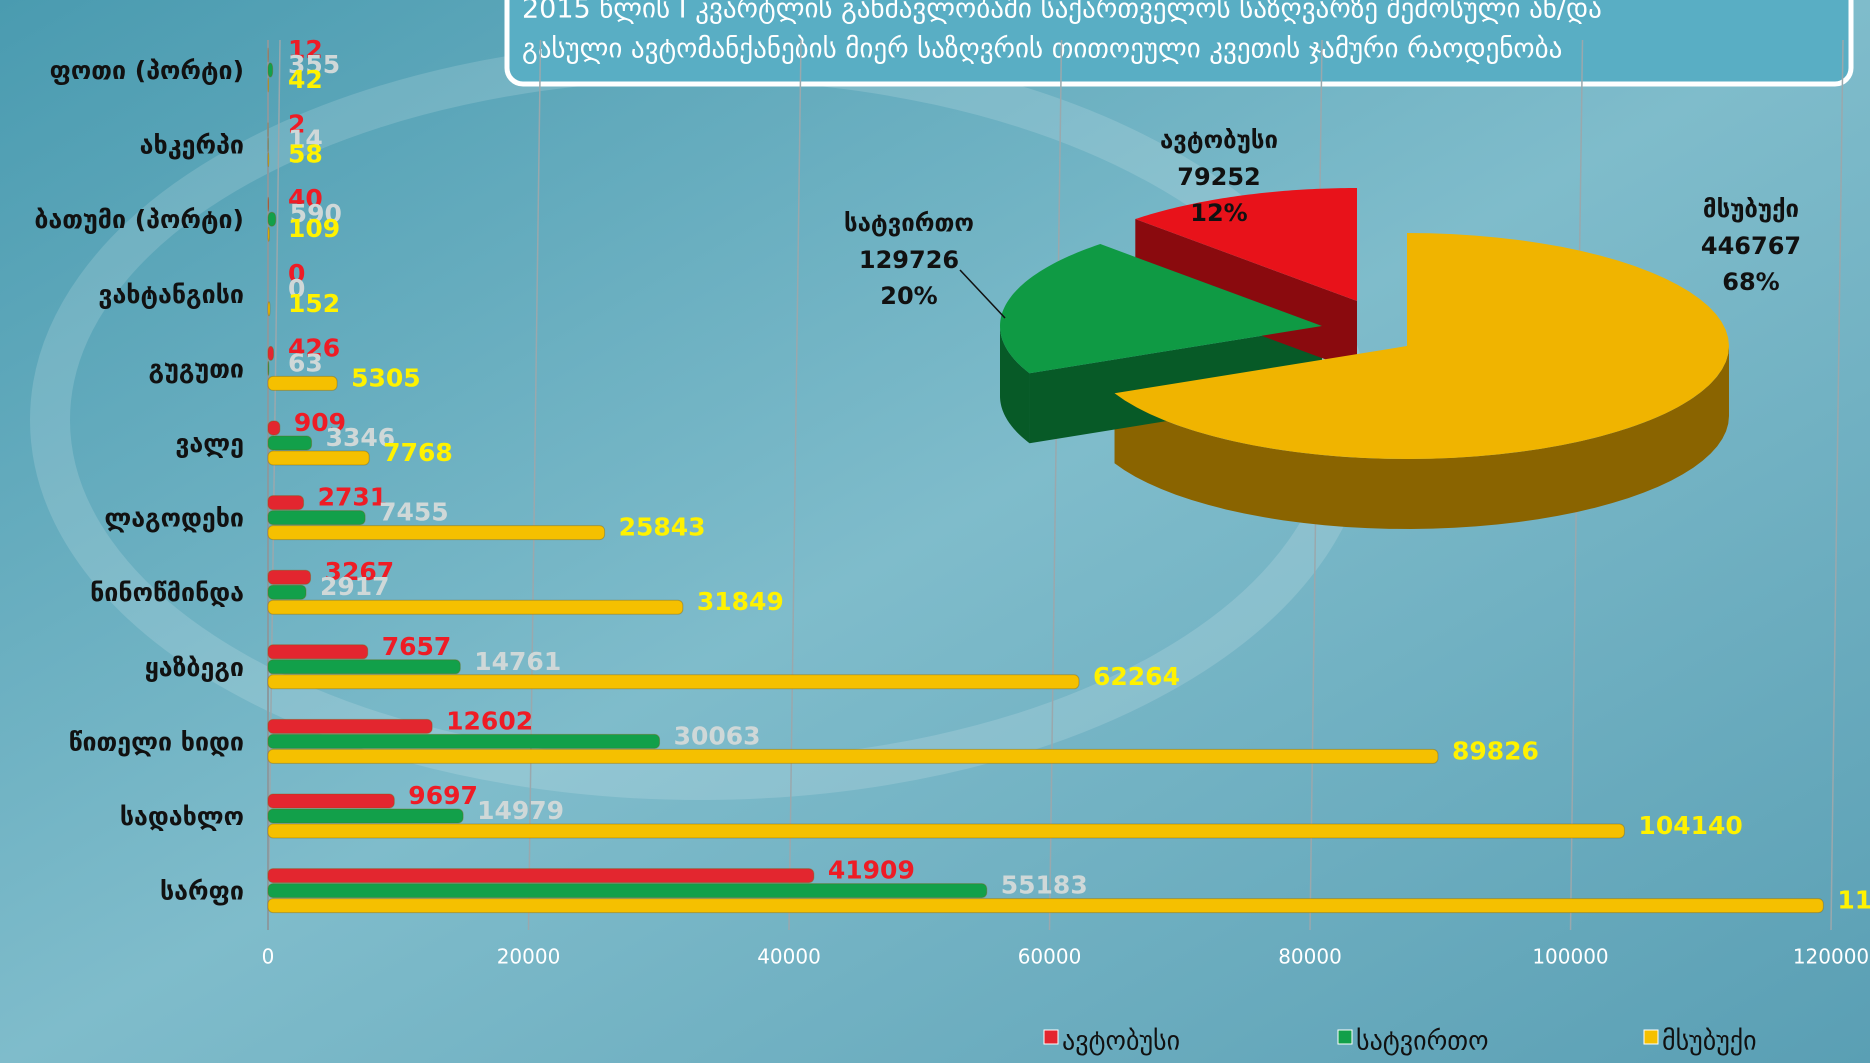 This screenshot has width=1870, height=1063. Describe the element at coordinates (414, 512) in the screenshot. I see `data-label: 7455` at that location.